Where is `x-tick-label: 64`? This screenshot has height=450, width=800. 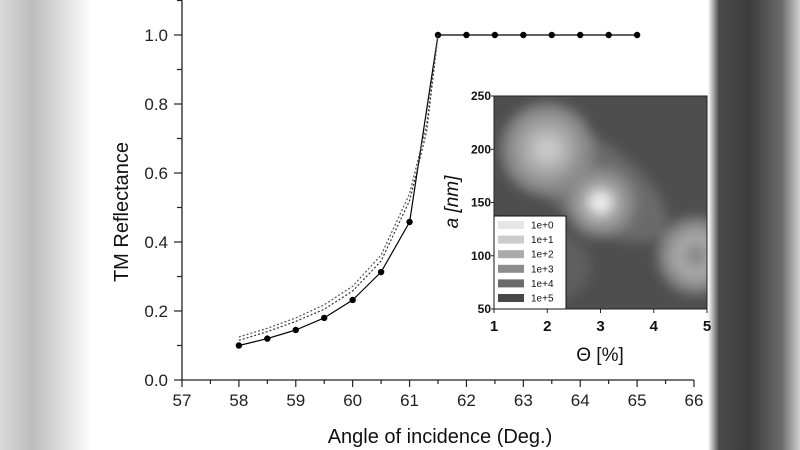 x-tick-label: 64 is located at coordinates (580, 400).